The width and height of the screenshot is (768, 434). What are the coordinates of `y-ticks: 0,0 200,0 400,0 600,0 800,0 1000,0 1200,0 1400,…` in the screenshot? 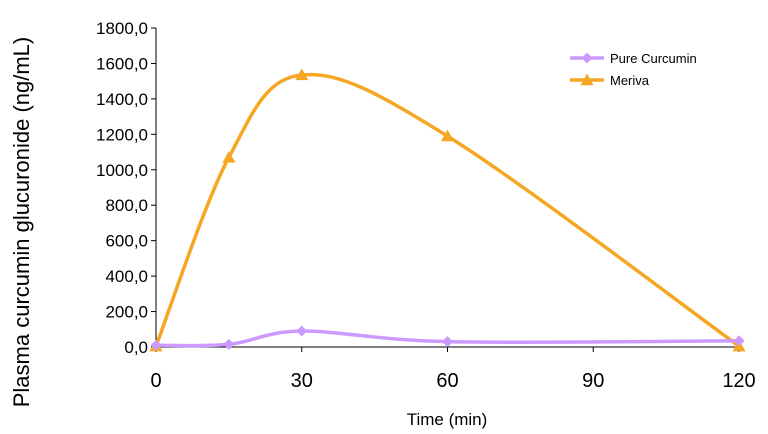 It's located at (126, 188).